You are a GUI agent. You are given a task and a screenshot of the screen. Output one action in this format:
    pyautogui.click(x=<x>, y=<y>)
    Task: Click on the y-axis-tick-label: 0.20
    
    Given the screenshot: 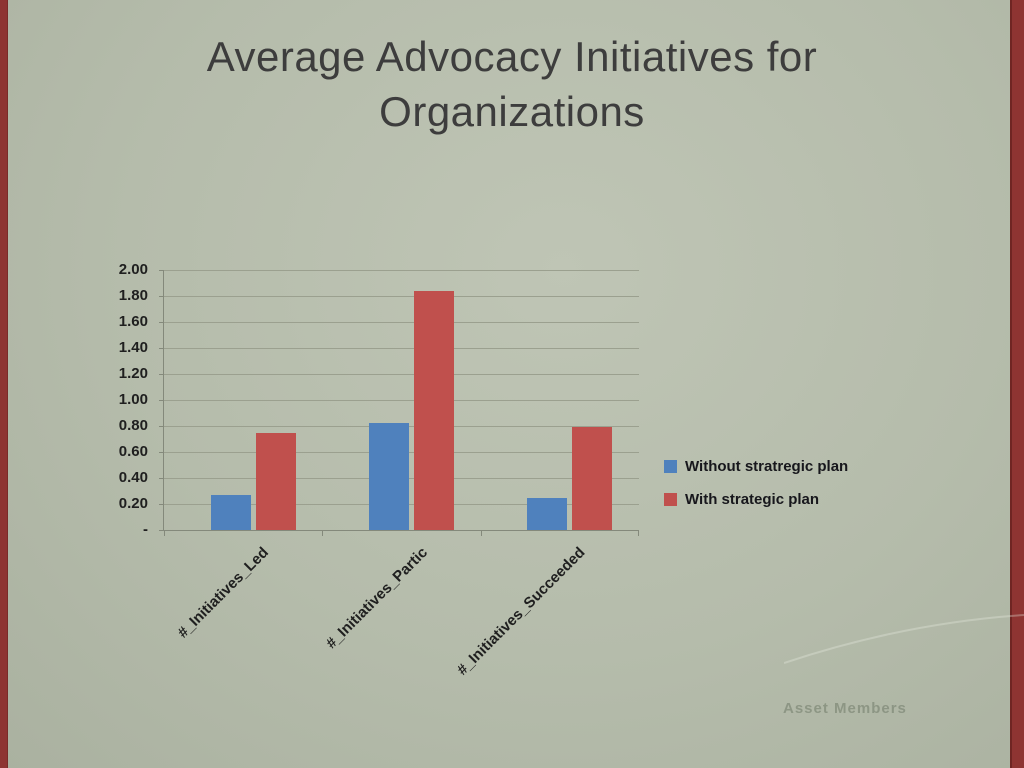 What is the action you would take?
    pyautogui.click(x=133, y=503)
    